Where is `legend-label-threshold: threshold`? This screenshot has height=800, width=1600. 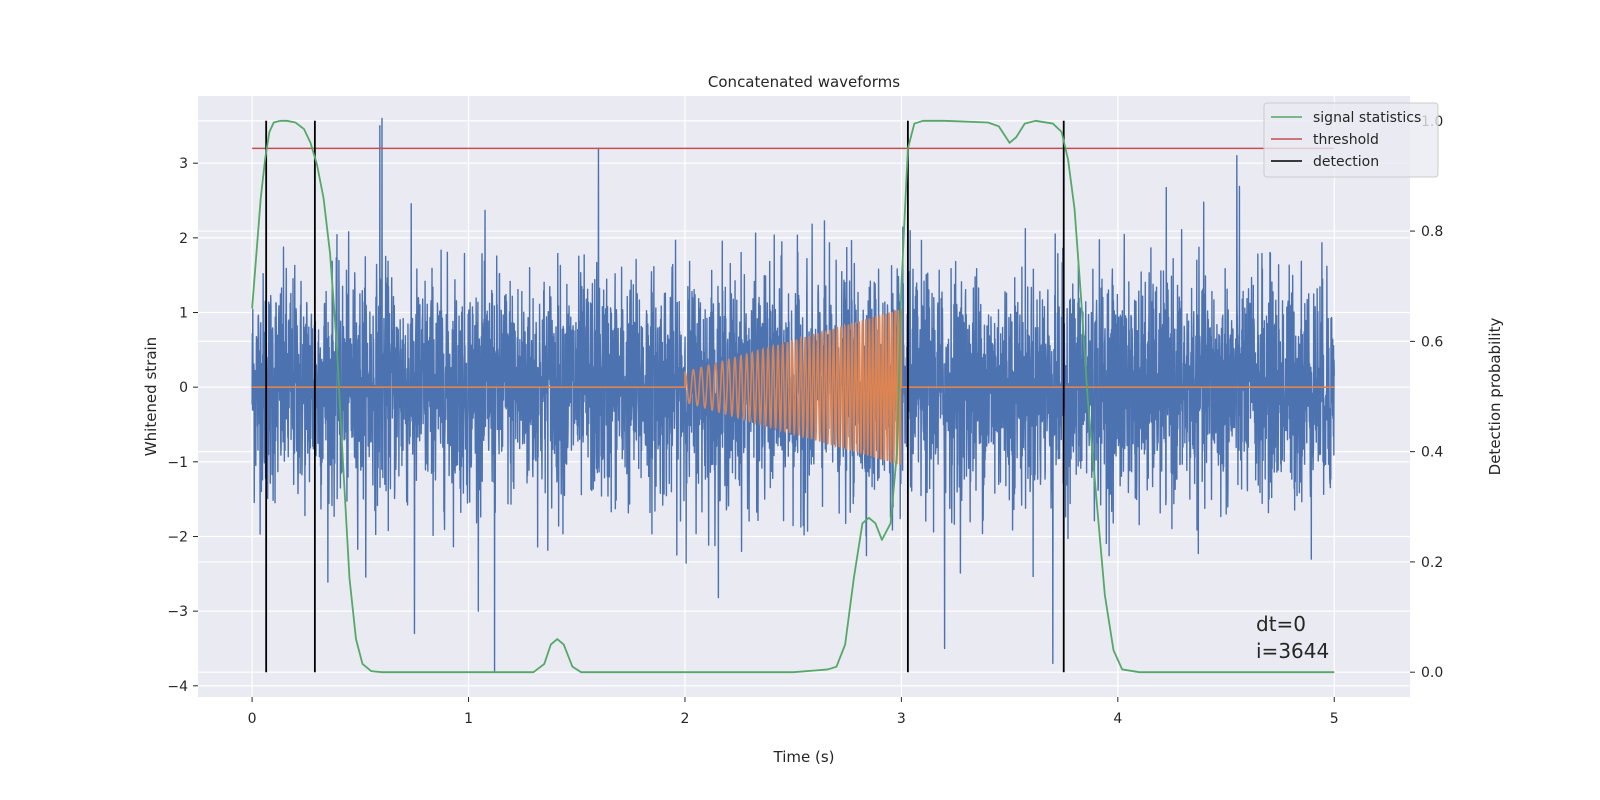
legend-label-threshold: threshold is located at coordinates (1346, 140).